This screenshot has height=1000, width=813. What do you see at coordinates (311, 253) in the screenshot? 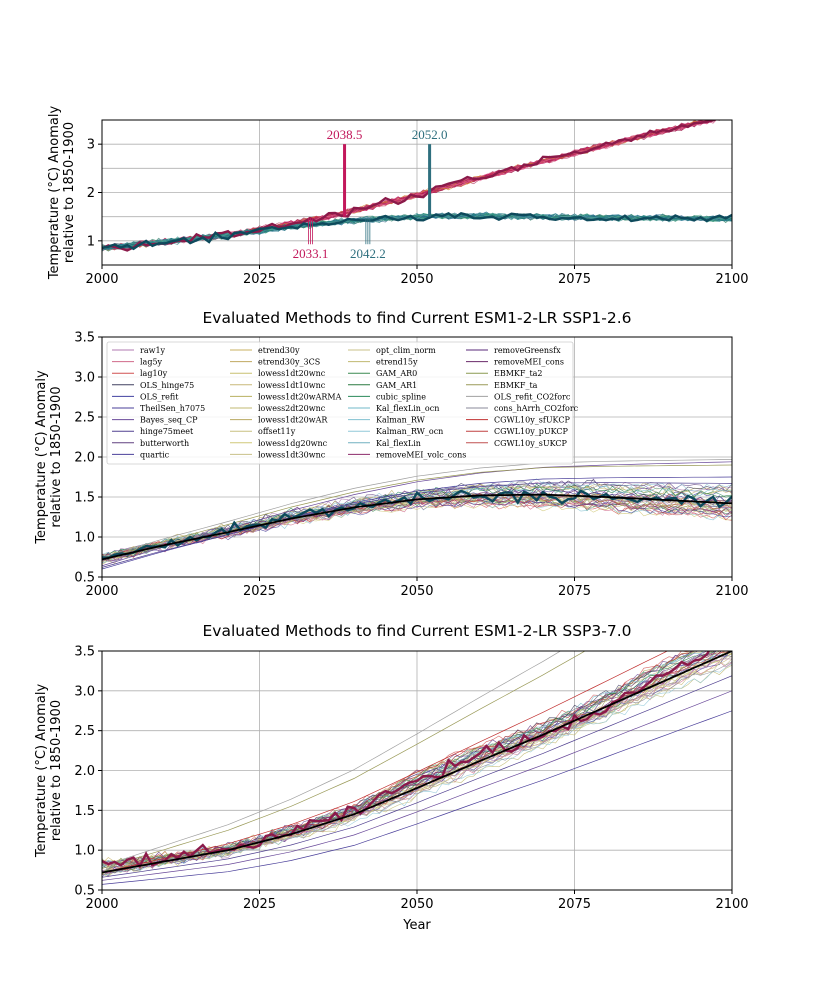
I see `crossing-marker-label: 2033.1` at bounding box center [311, 253].